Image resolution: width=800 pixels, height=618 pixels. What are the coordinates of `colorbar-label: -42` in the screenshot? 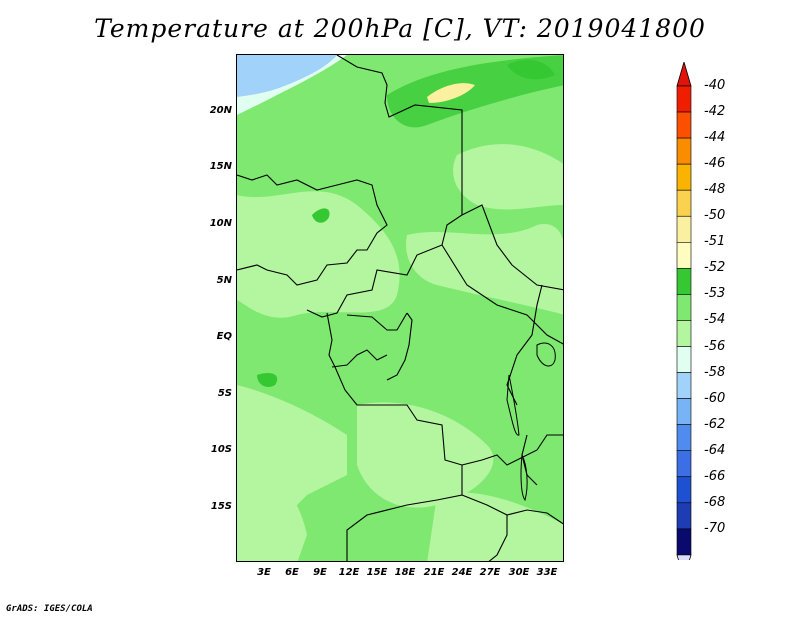 It's located at (715, 112).